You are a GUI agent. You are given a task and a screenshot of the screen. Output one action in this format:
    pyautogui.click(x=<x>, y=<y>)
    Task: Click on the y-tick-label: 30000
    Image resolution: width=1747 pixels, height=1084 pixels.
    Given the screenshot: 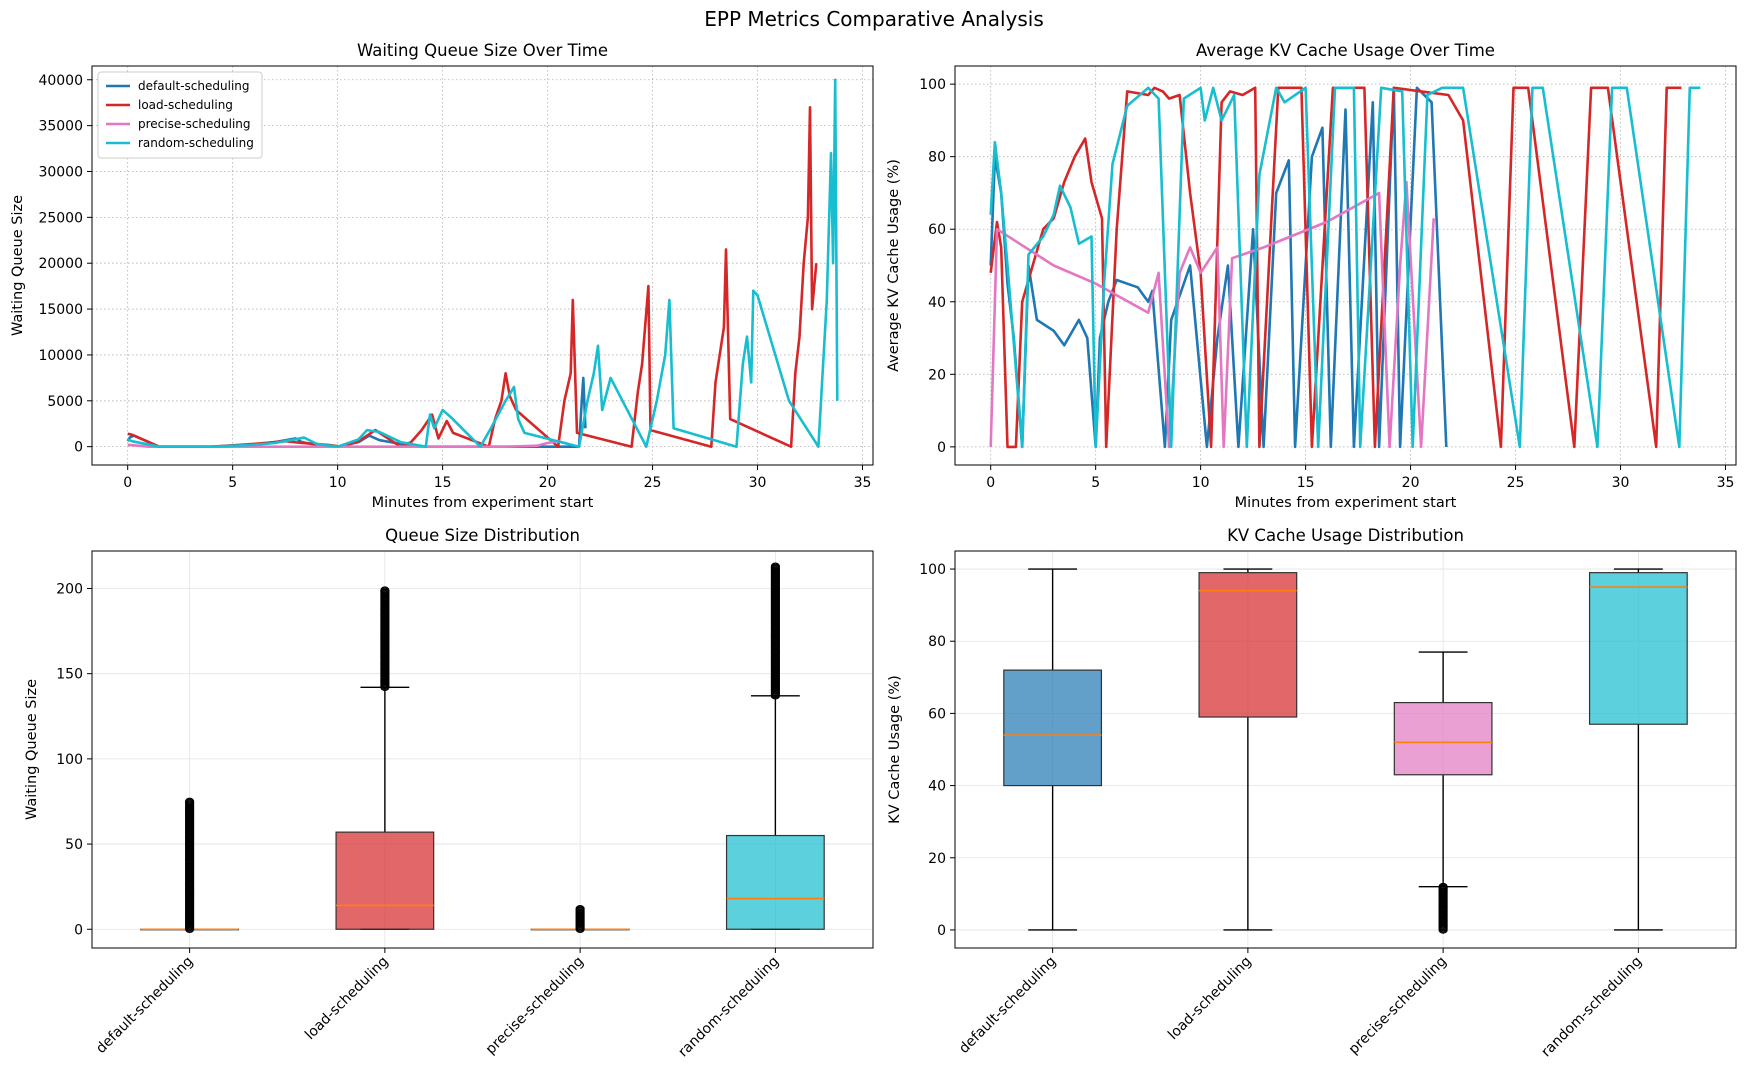 What is the action you would take?
    pyautogui.click(x=60, y=172)
    